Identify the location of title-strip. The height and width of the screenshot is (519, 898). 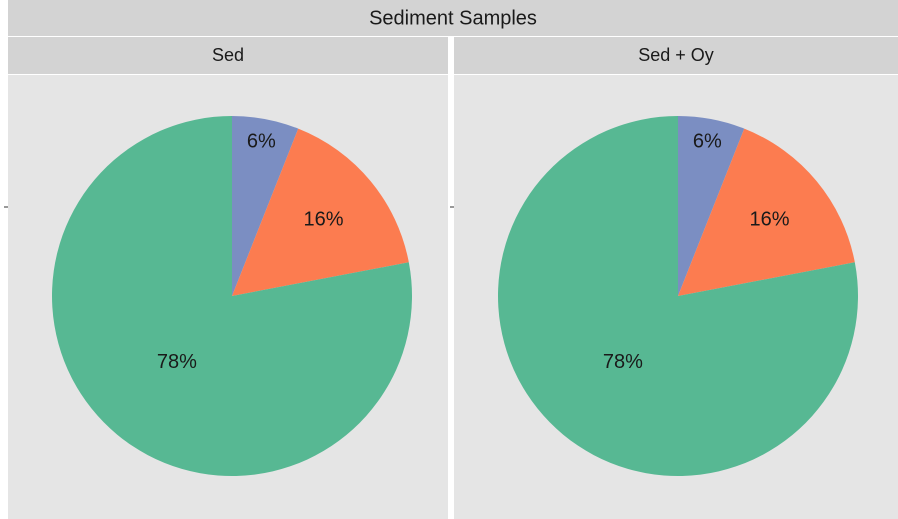
(453, 18).